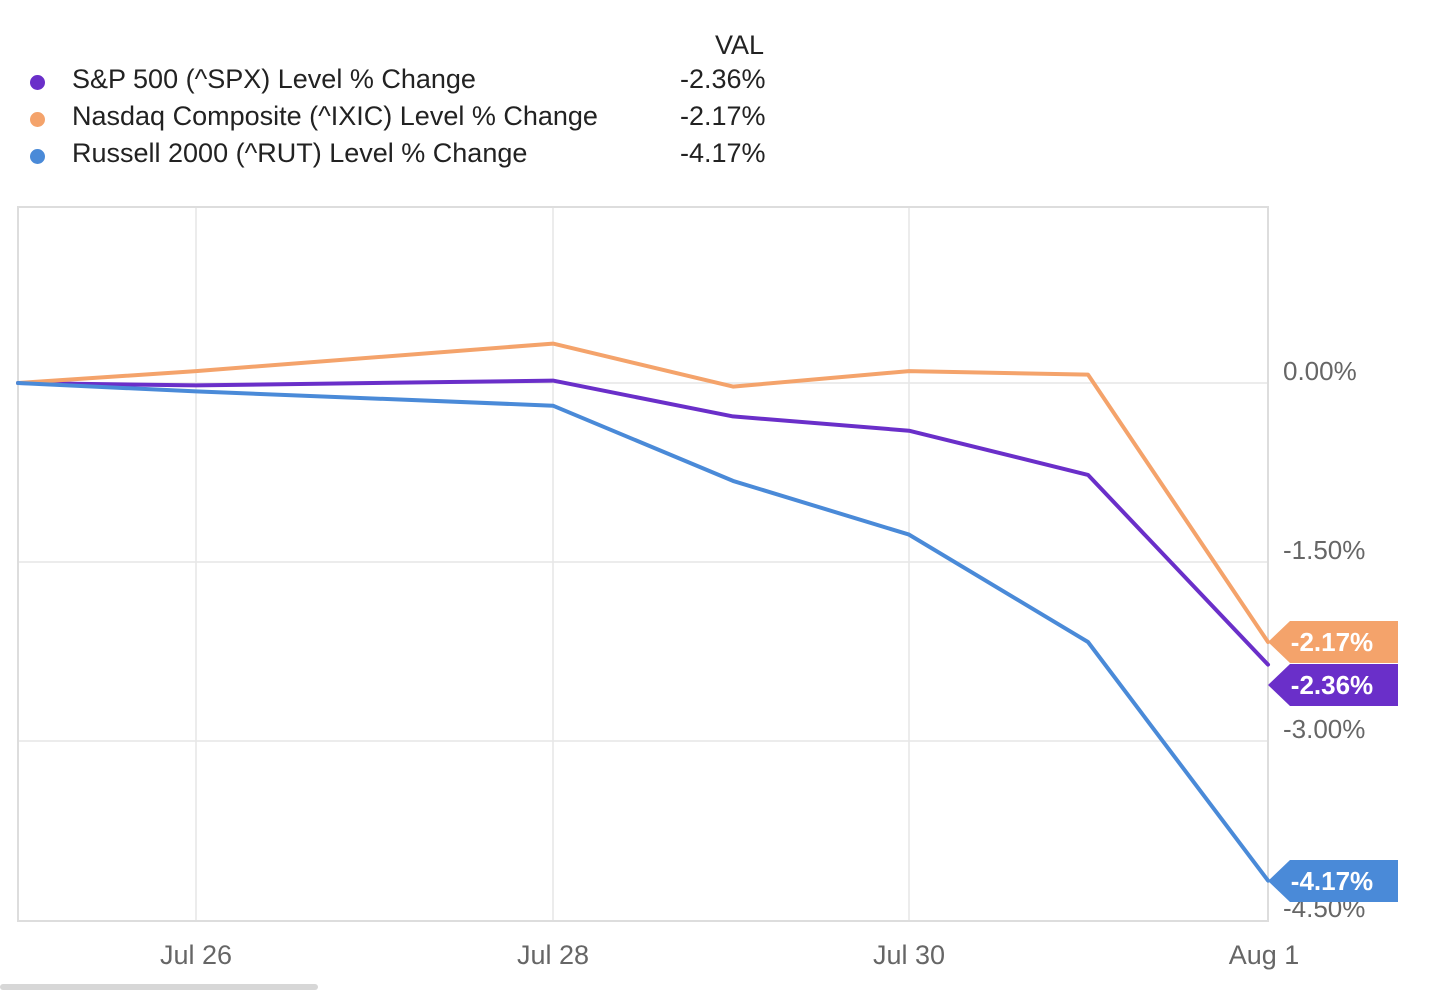 This screenshot has width=1456, height=990. What do you see at coordinates (1324, 550) in the screenshot?
I see `y-tick-label: -1.50%` at bounding box center [1324, 550].